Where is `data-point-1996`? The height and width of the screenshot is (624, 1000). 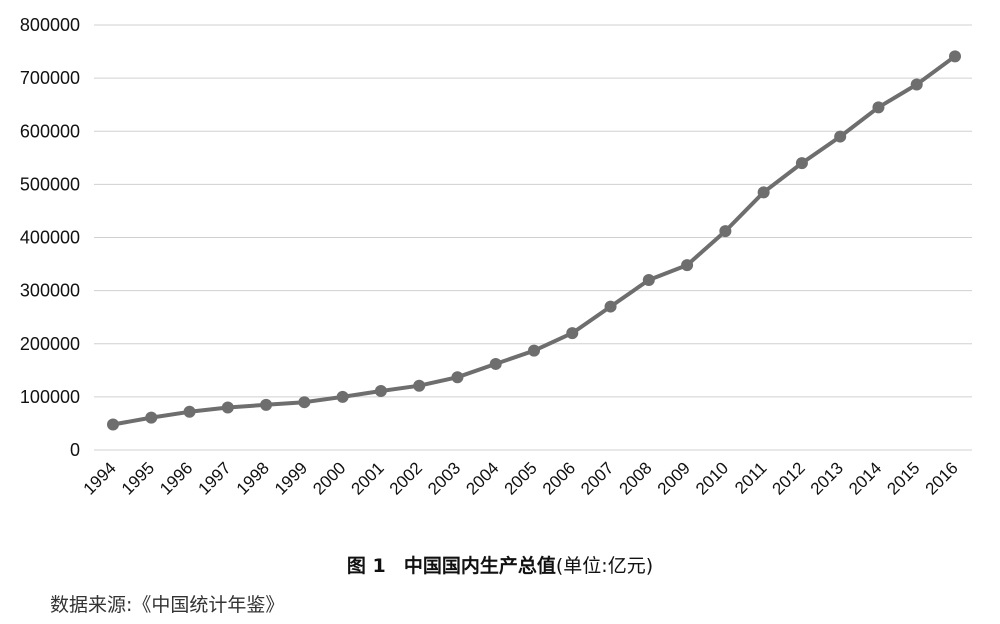 data-point-1996 is located at coordinates (189, 411).